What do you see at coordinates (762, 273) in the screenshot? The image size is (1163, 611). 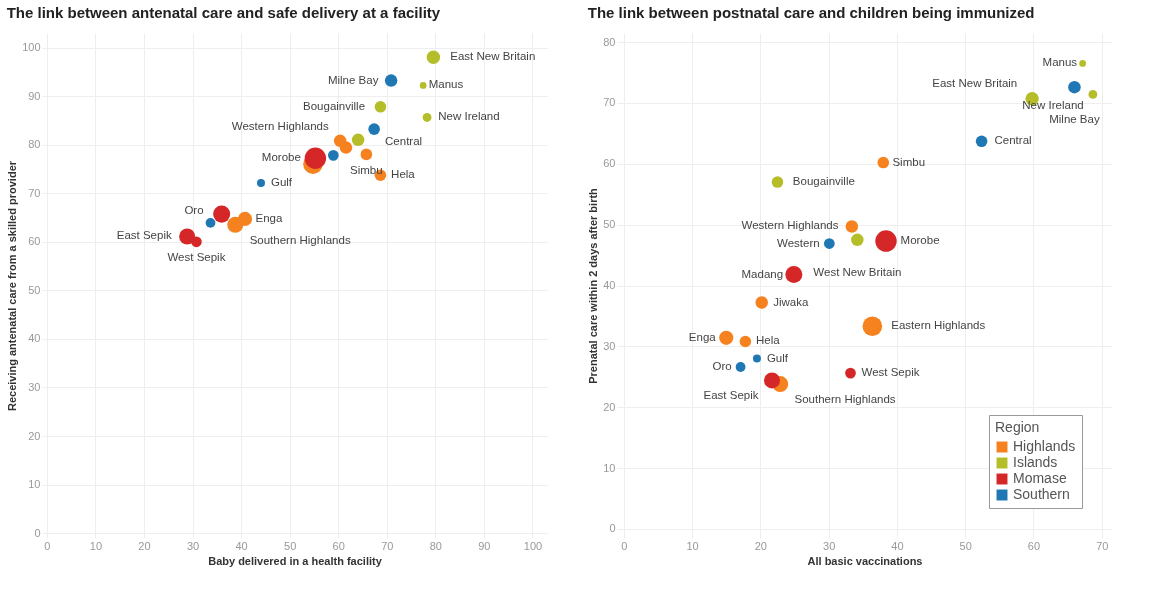 I see `annotation: Madang` at bounding box center [762, 273].